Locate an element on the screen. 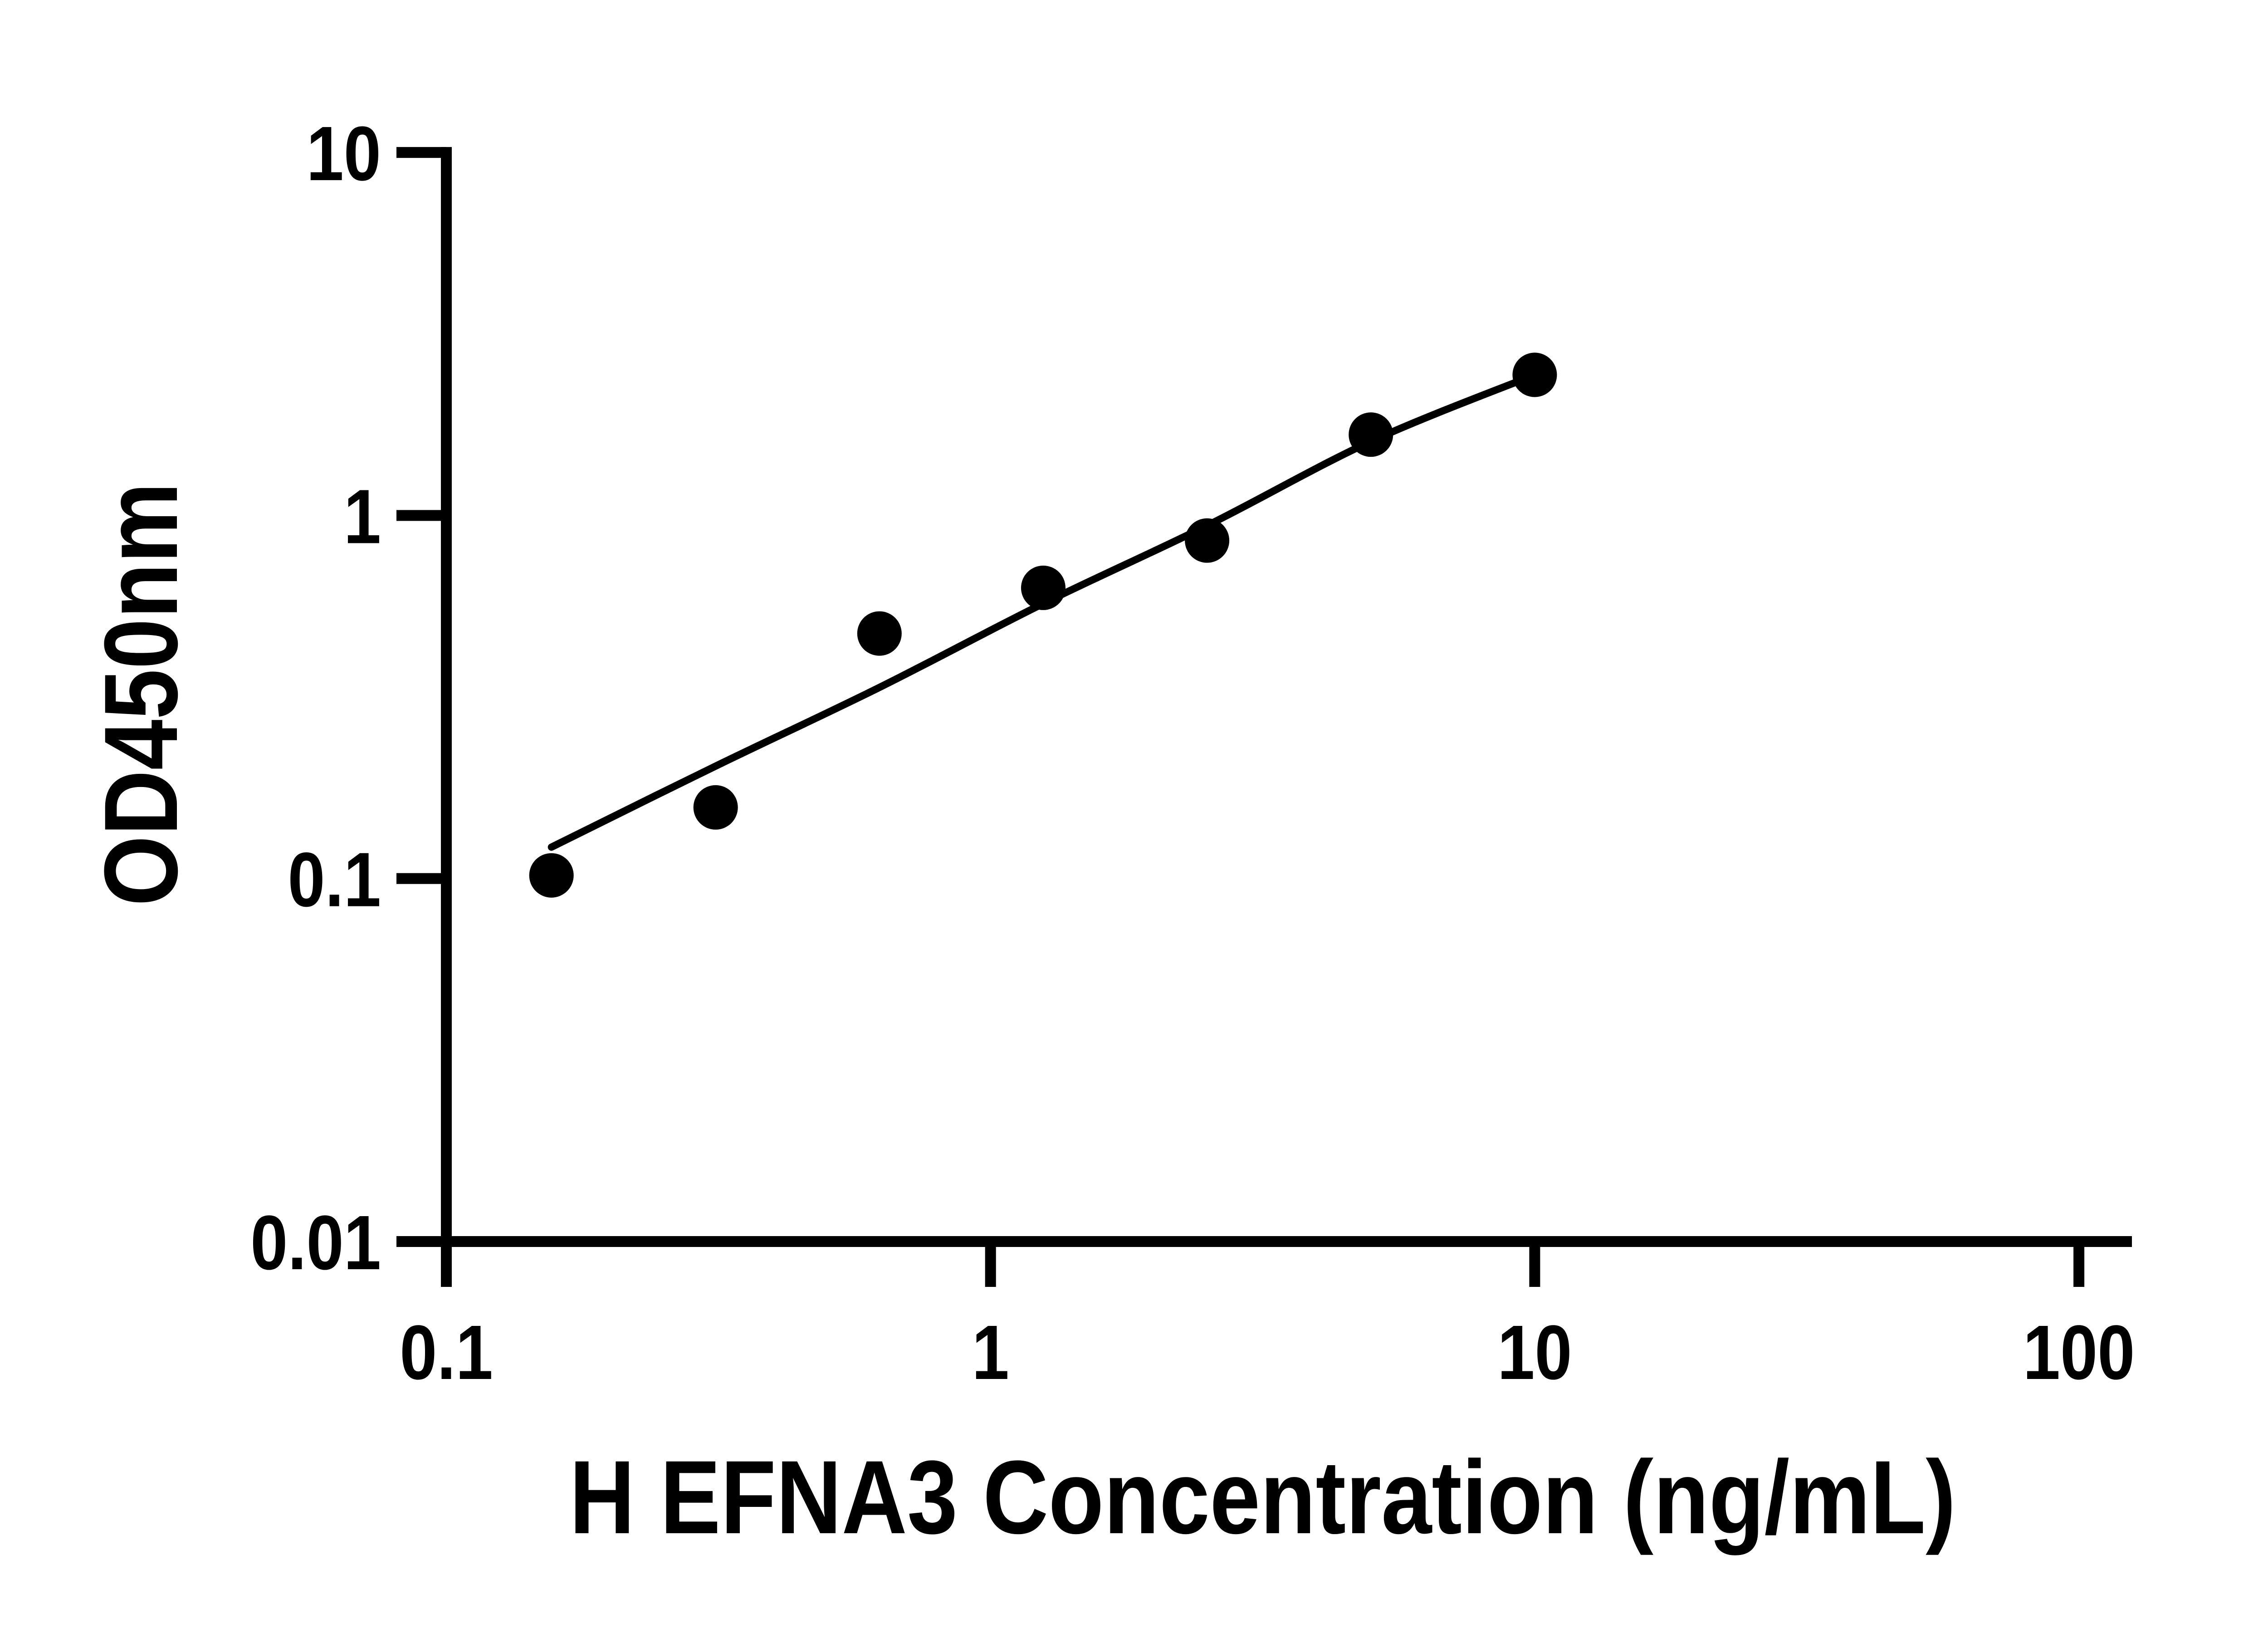 This screenshot has height=1633, width=2268. x-tick-label: 0.1 is located at coordinates (447, 1352).